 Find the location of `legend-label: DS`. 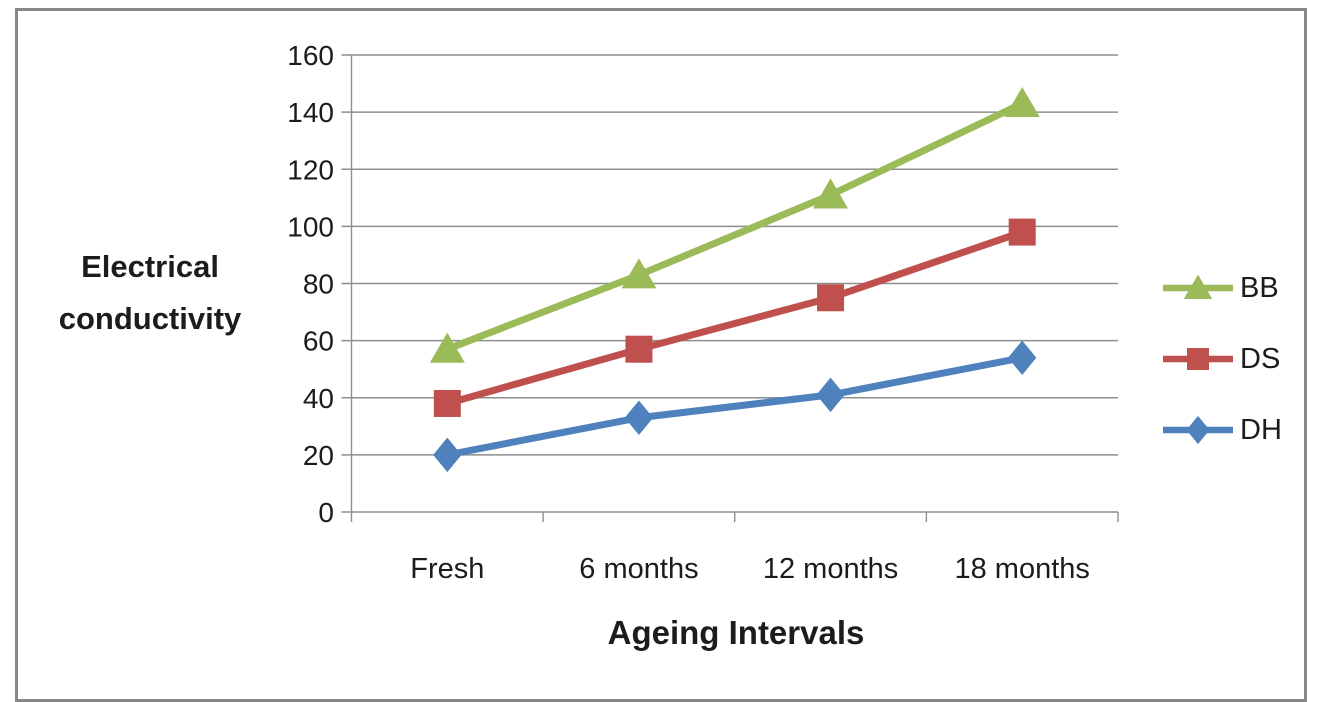

legend-label: DS is located at coordinates (1260, 358).